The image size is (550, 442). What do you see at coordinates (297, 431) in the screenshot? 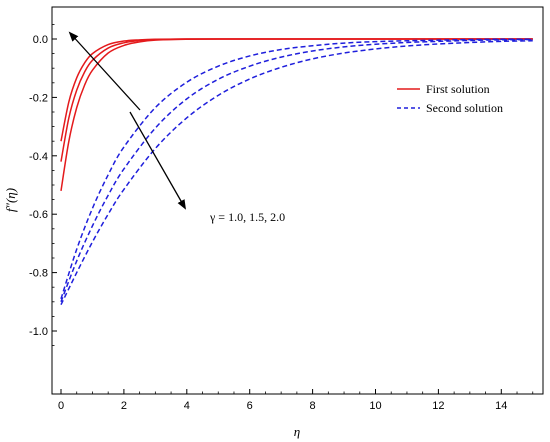
I see `x-axis-title: η` at bounding box center [297, 431].